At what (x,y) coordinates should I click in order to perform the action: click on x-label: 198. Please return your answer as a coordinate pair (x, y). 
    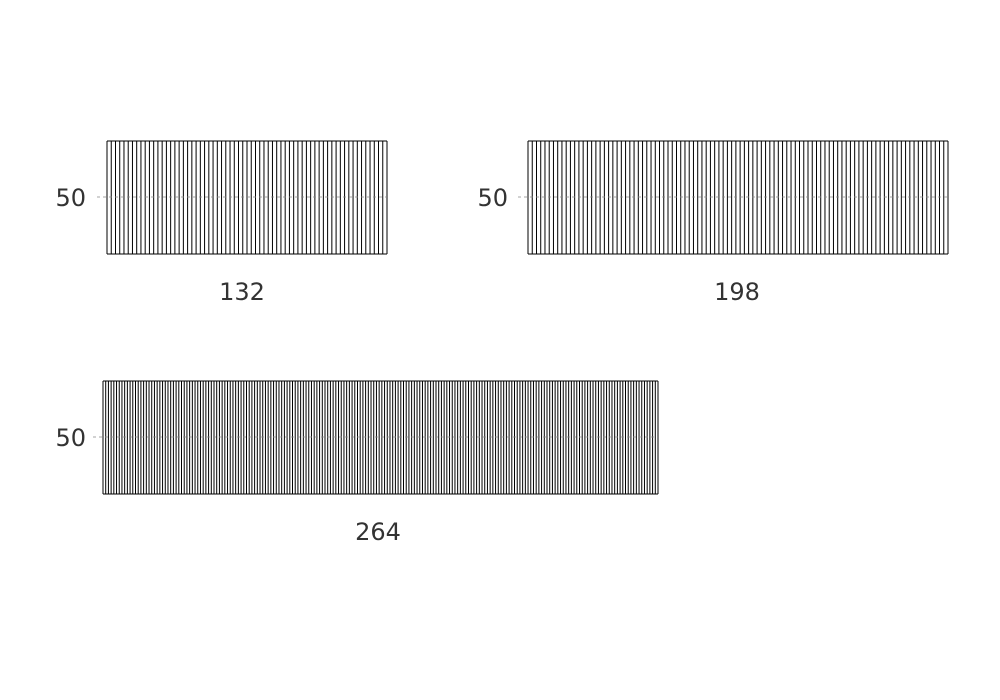
    Looking at the image, I should click on (737, 292).